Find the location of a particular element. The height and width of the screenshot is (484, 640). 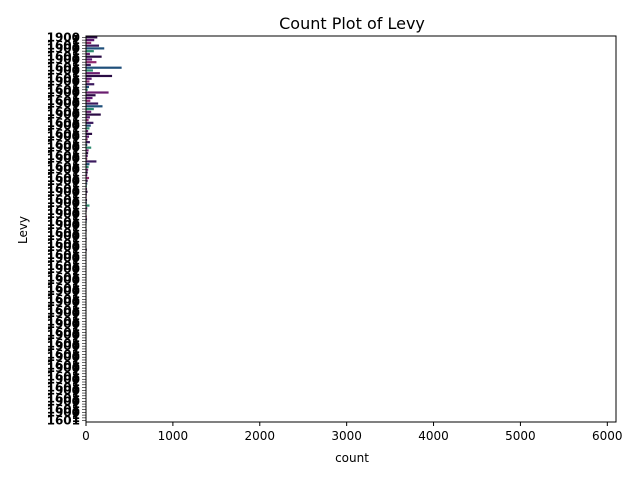

x-tick-label: 2000 is located at coordinates (259, 436).